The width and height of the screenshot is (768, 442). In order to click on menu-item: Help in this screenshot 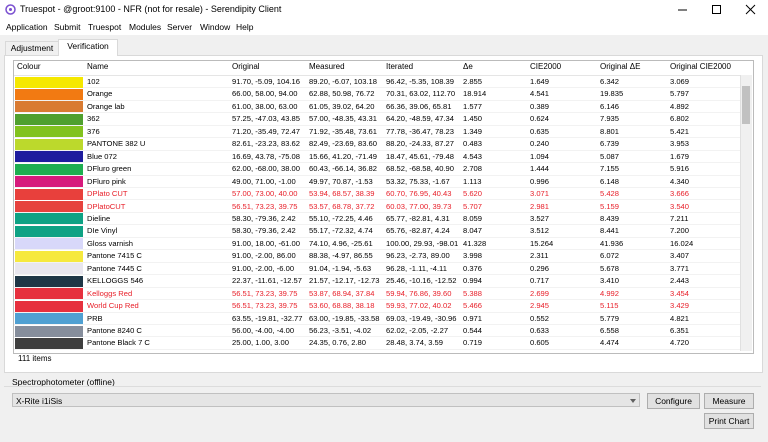, I will do `click(245, 27)`.